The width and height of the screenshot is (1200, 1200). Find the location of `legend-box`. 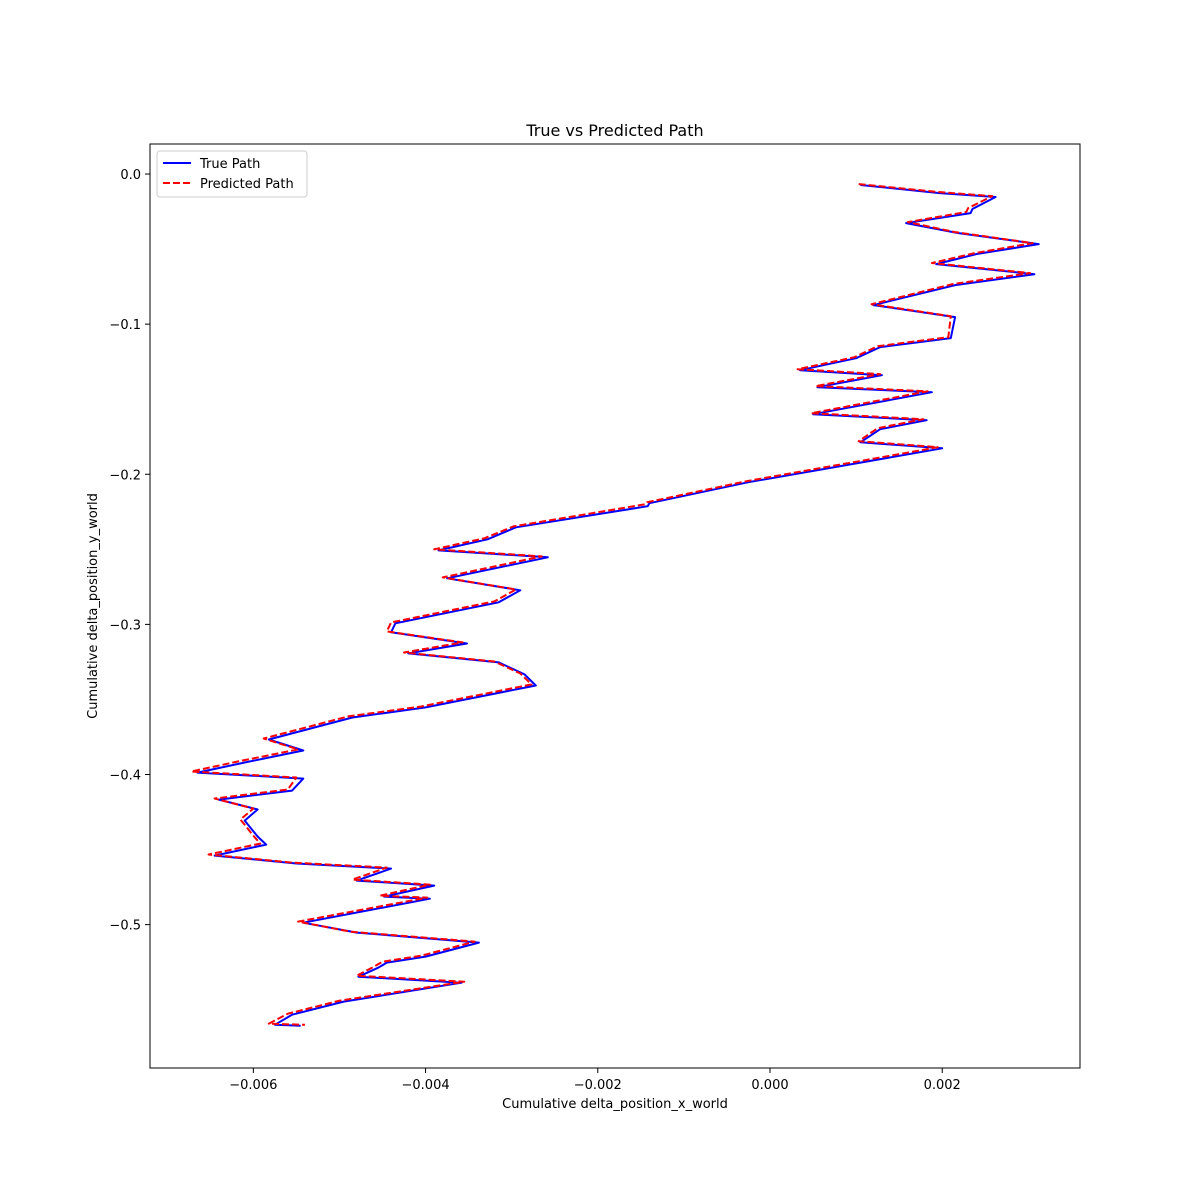

legend-box is located at coordinates (232, 174).